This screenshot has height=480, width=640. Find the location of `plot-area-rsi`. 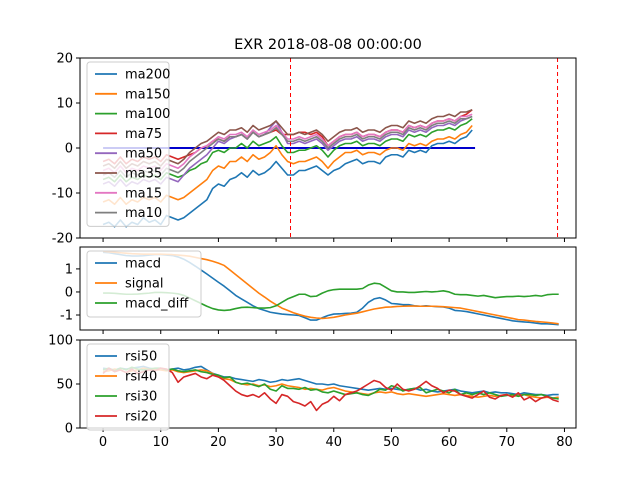

plot-area-rsi is located at coordinates (330, 388).